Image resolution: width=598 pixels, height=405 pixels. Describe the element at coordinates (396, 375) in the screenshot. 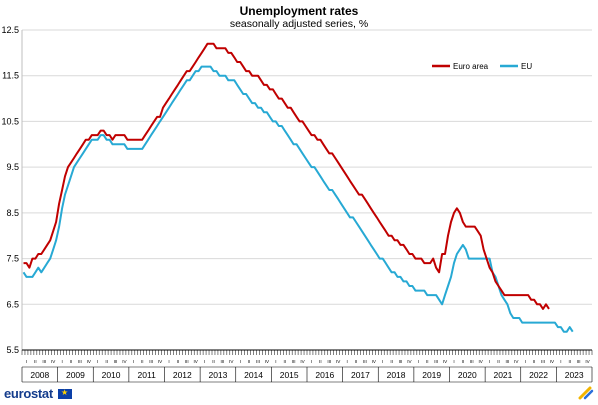

I see `x-year-label: 2018` at that location.